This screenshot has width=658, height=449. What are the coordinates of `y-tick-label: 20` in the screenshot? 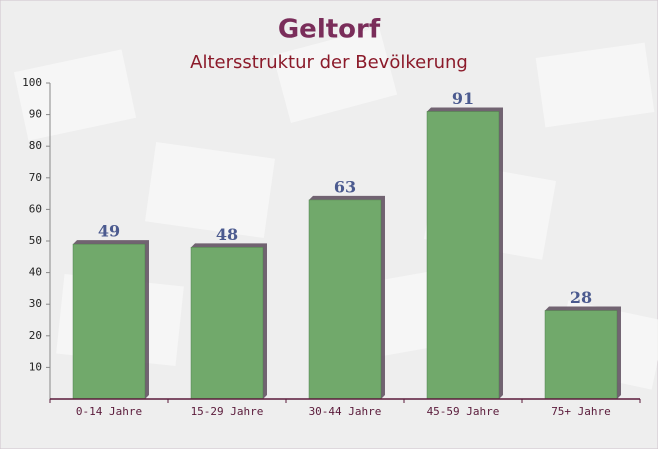 It's located at (35, 335).